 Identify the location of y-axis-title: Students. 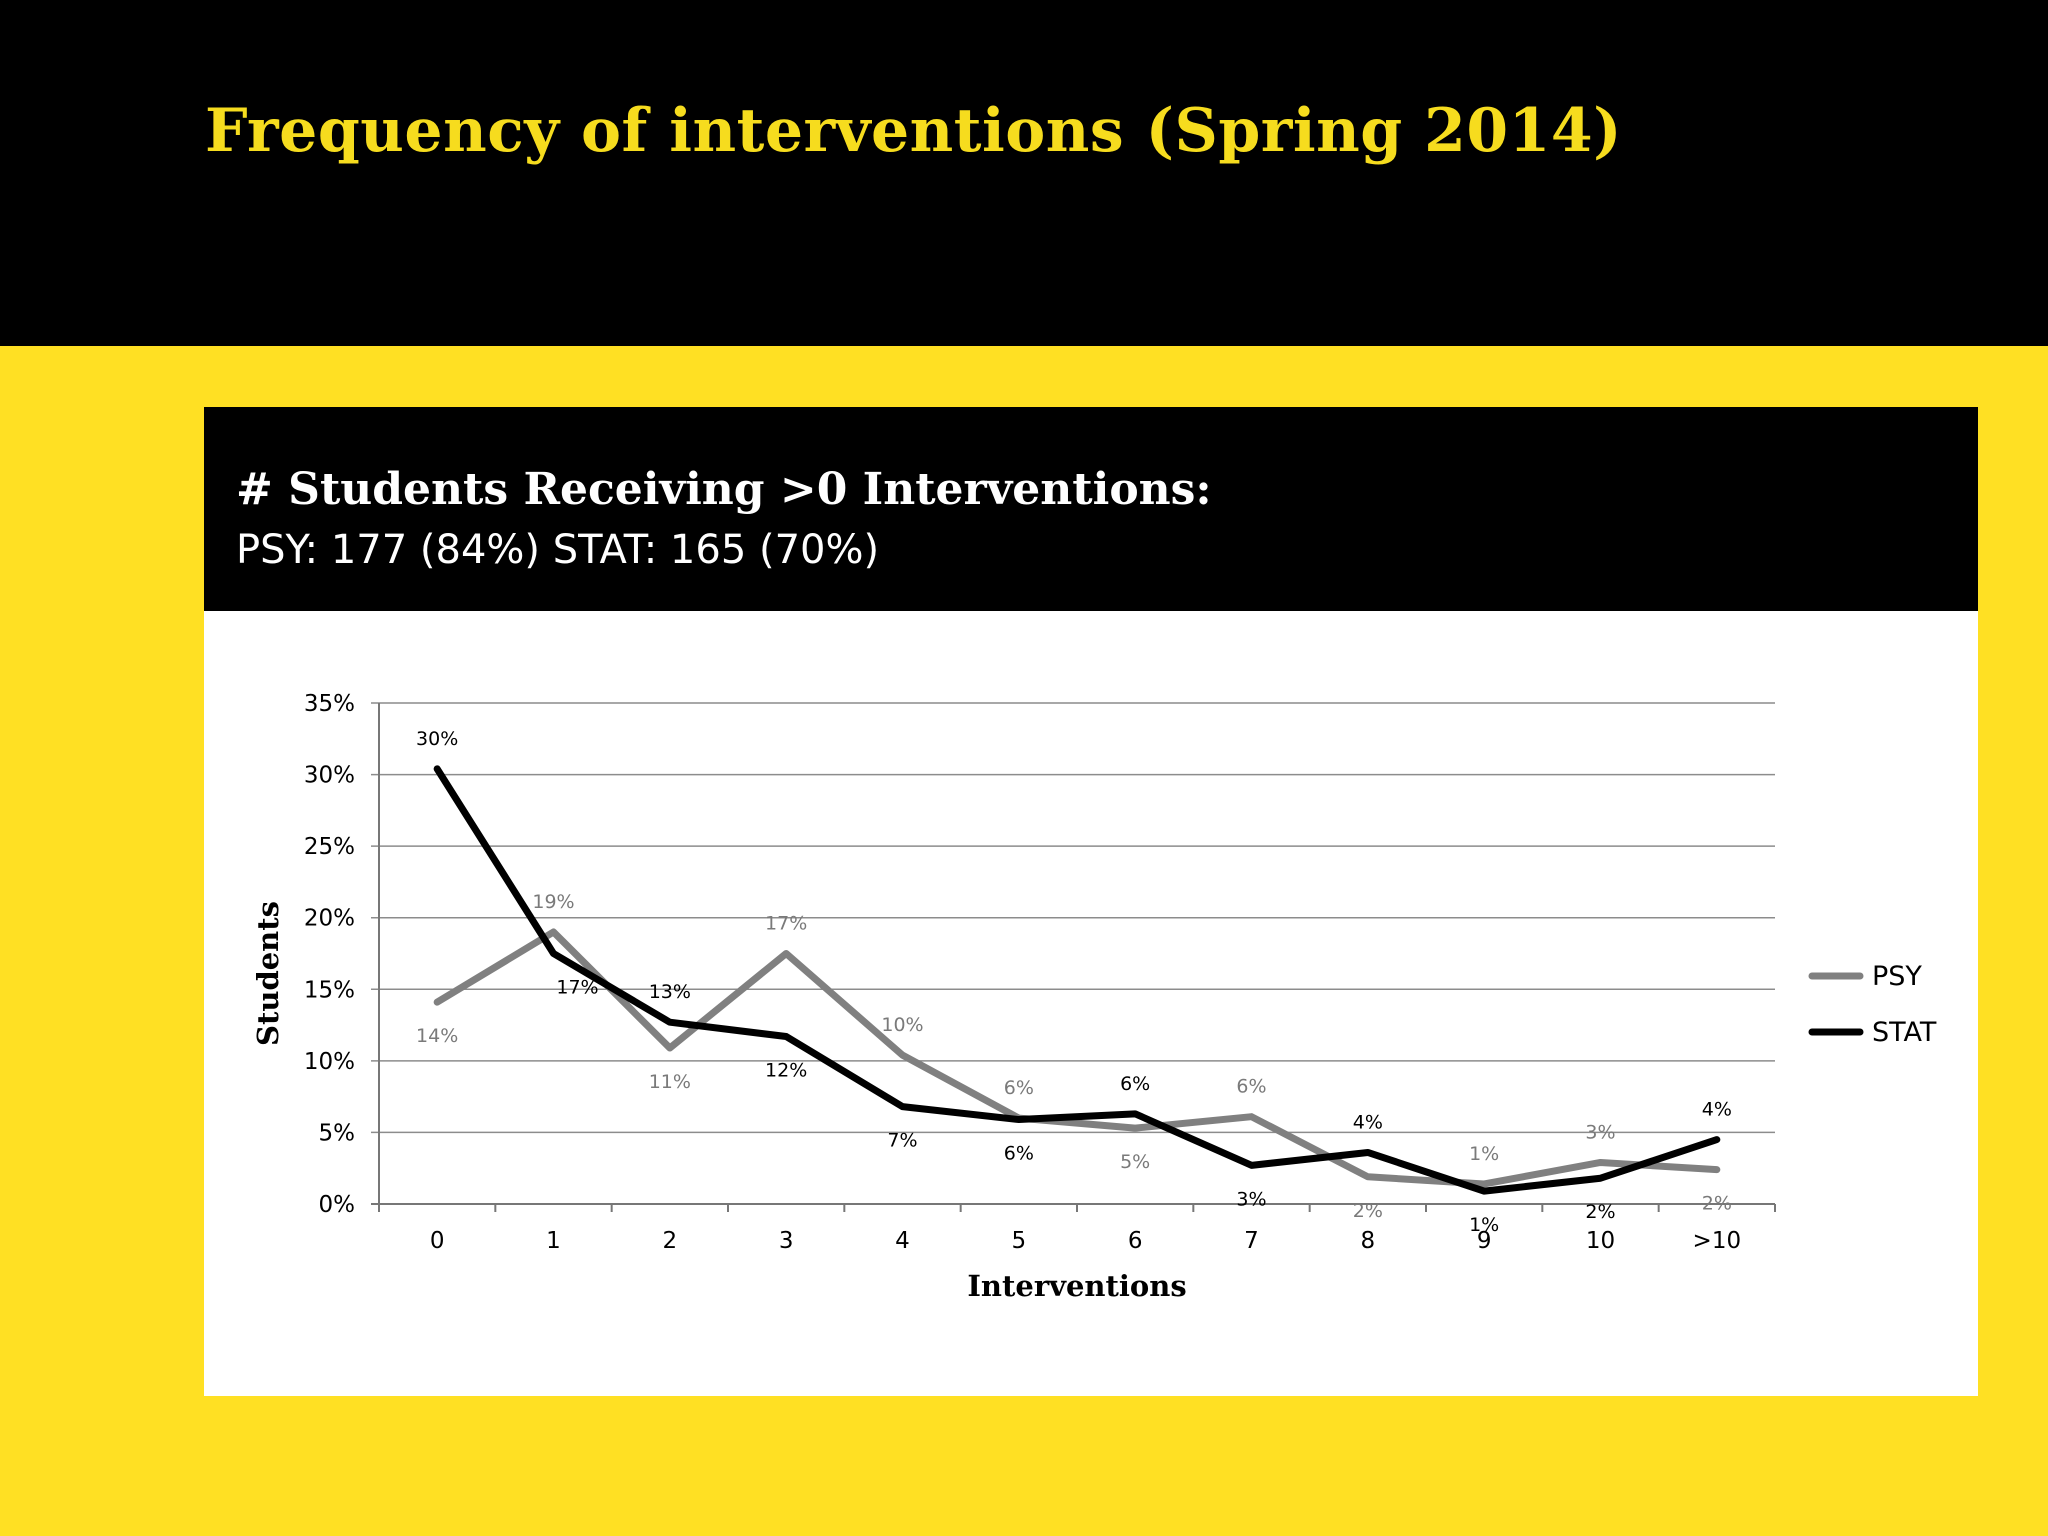
(268, 973).